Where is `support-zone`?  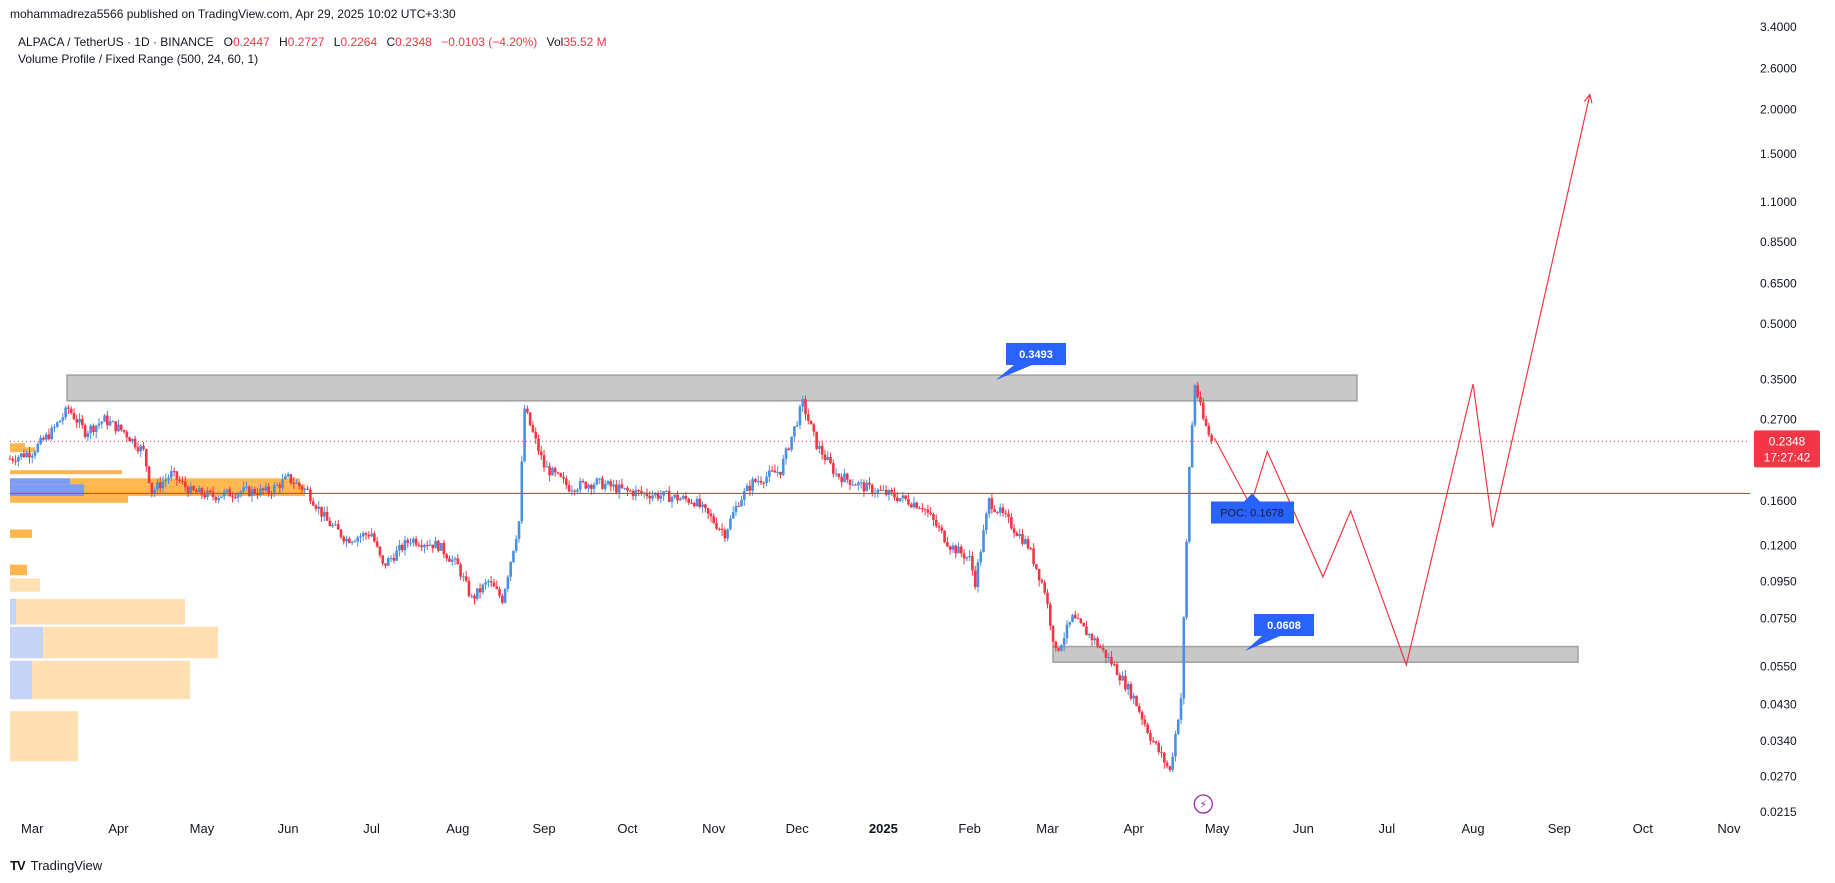 support-zone is located at coordinates (1315, 654).